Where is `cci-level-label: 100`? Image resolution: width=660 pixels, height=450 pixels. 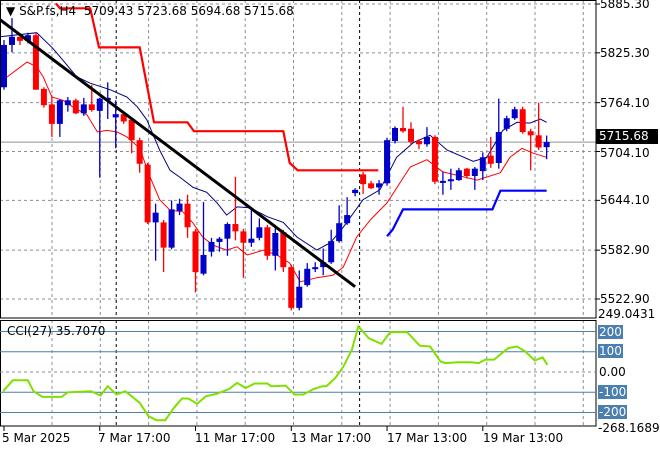
cci-level-label: 100 is located at coordinates (610, 351).